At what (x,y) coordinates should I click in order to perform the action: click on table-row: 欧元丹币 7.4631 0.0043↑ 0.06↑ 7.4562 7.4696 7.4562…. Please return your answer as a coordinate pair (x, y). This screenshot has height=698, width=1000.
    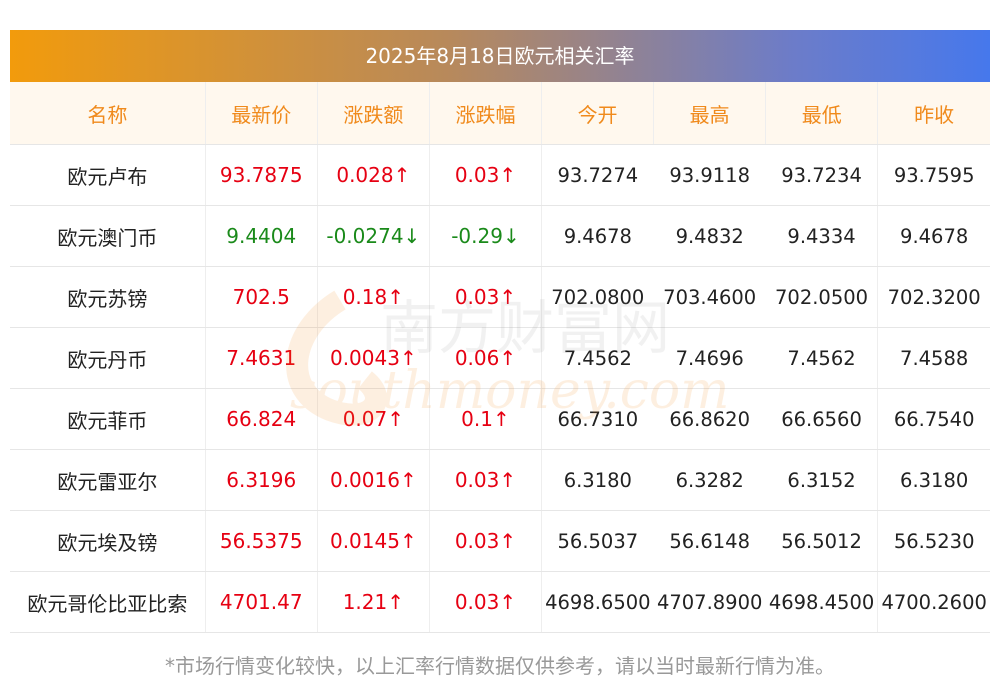
    Looking at the image, I should click on (500, 358).